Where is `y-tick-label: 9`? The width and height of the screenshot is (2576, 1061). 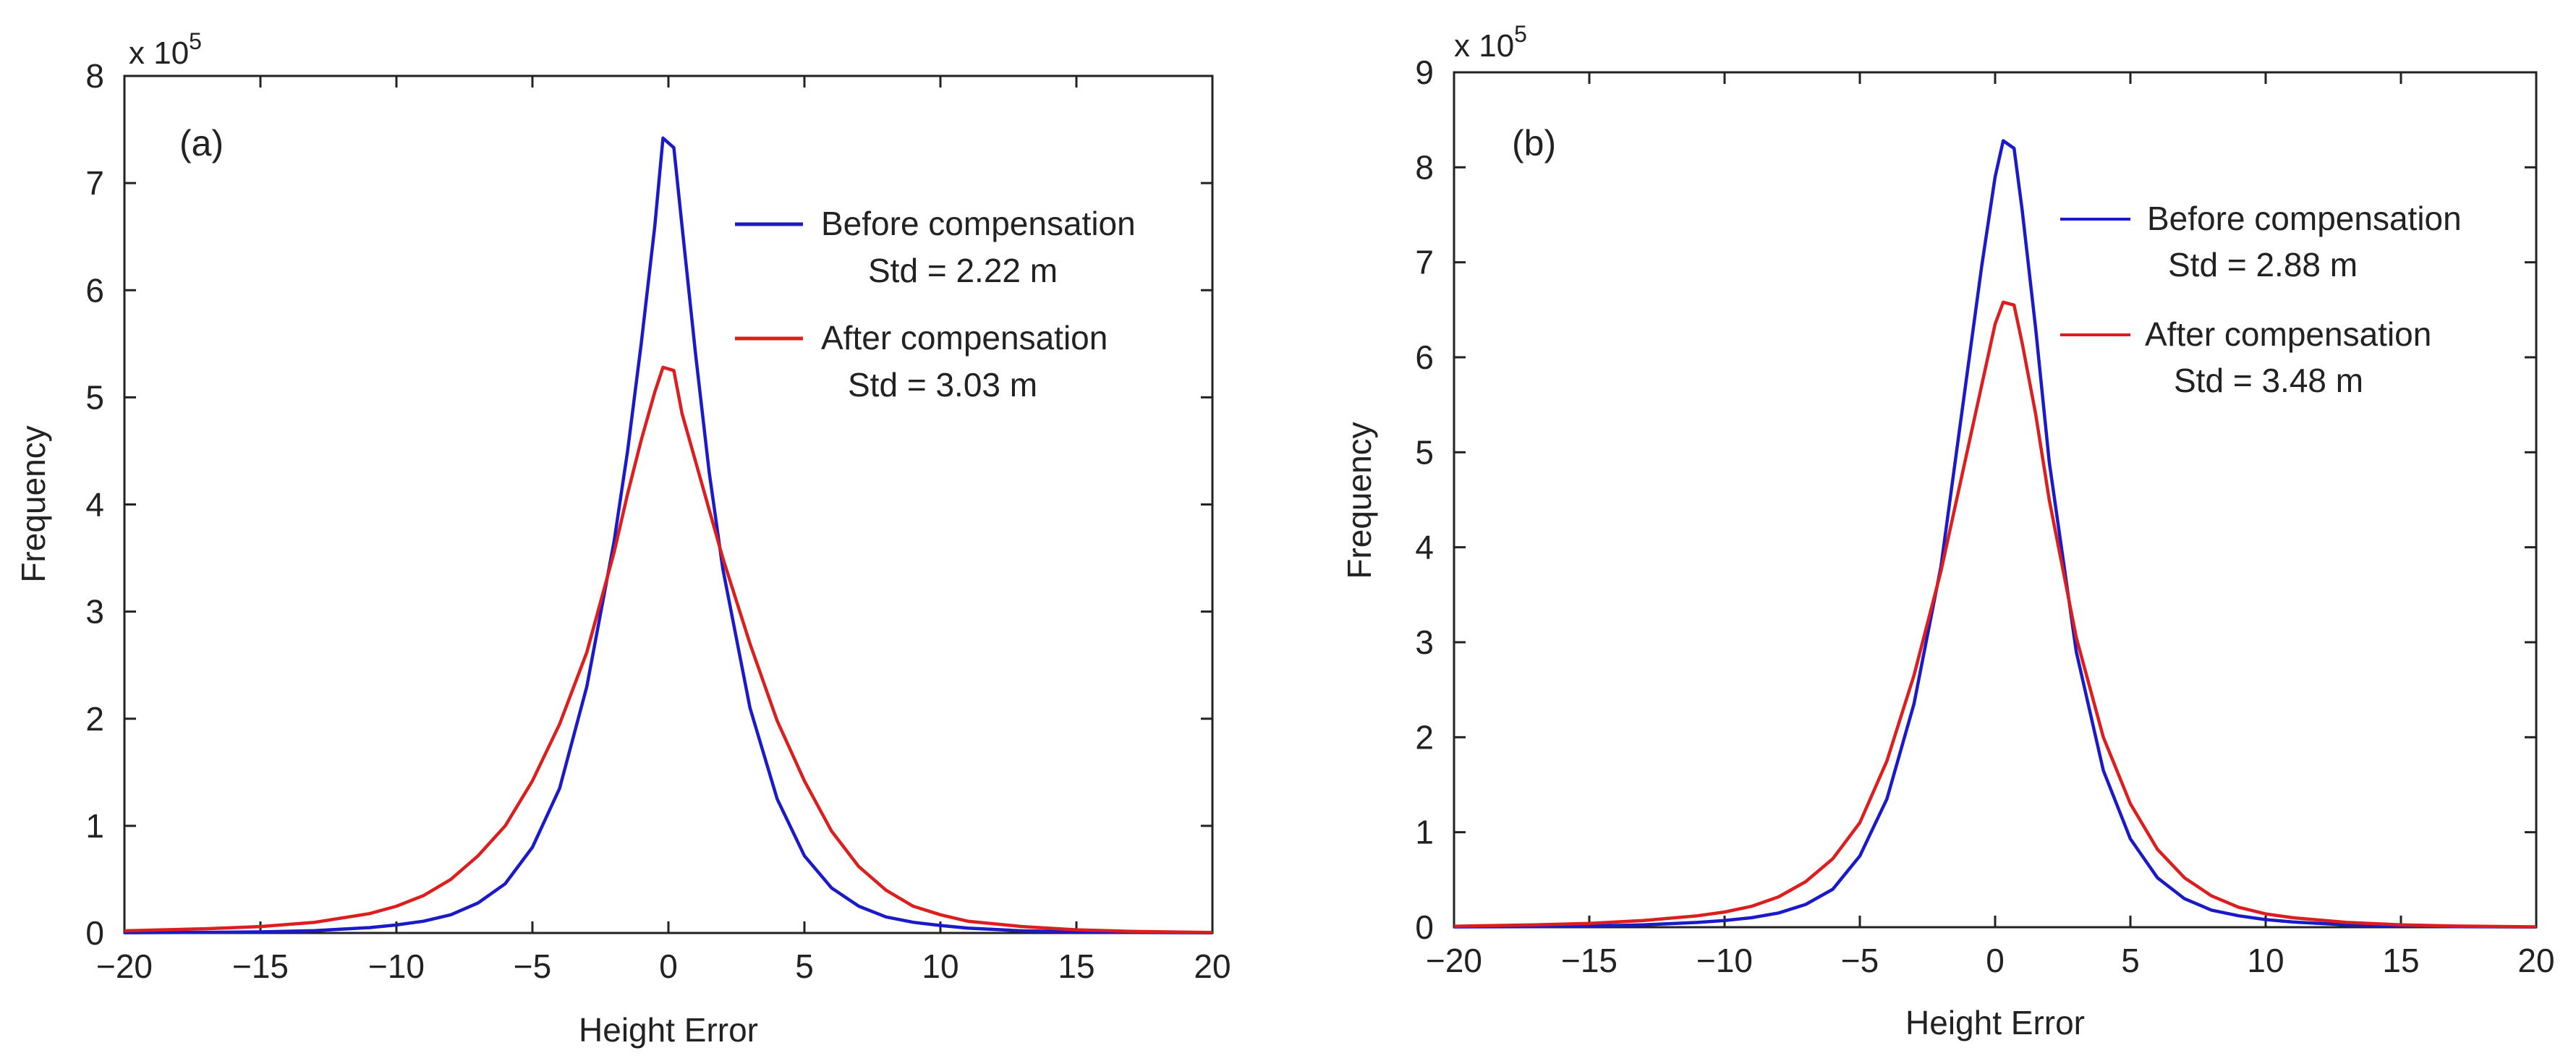 y-tick-label: 9 is located at coordinates (1424, 72).